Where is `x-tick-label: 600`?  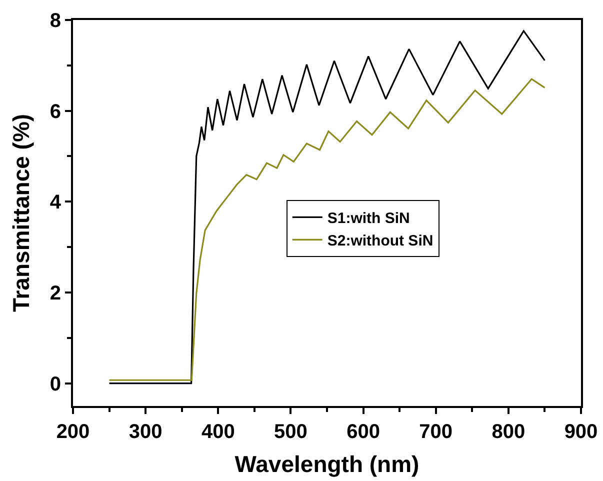
x-tick-label: 600 is located at coordinates (363, 432).